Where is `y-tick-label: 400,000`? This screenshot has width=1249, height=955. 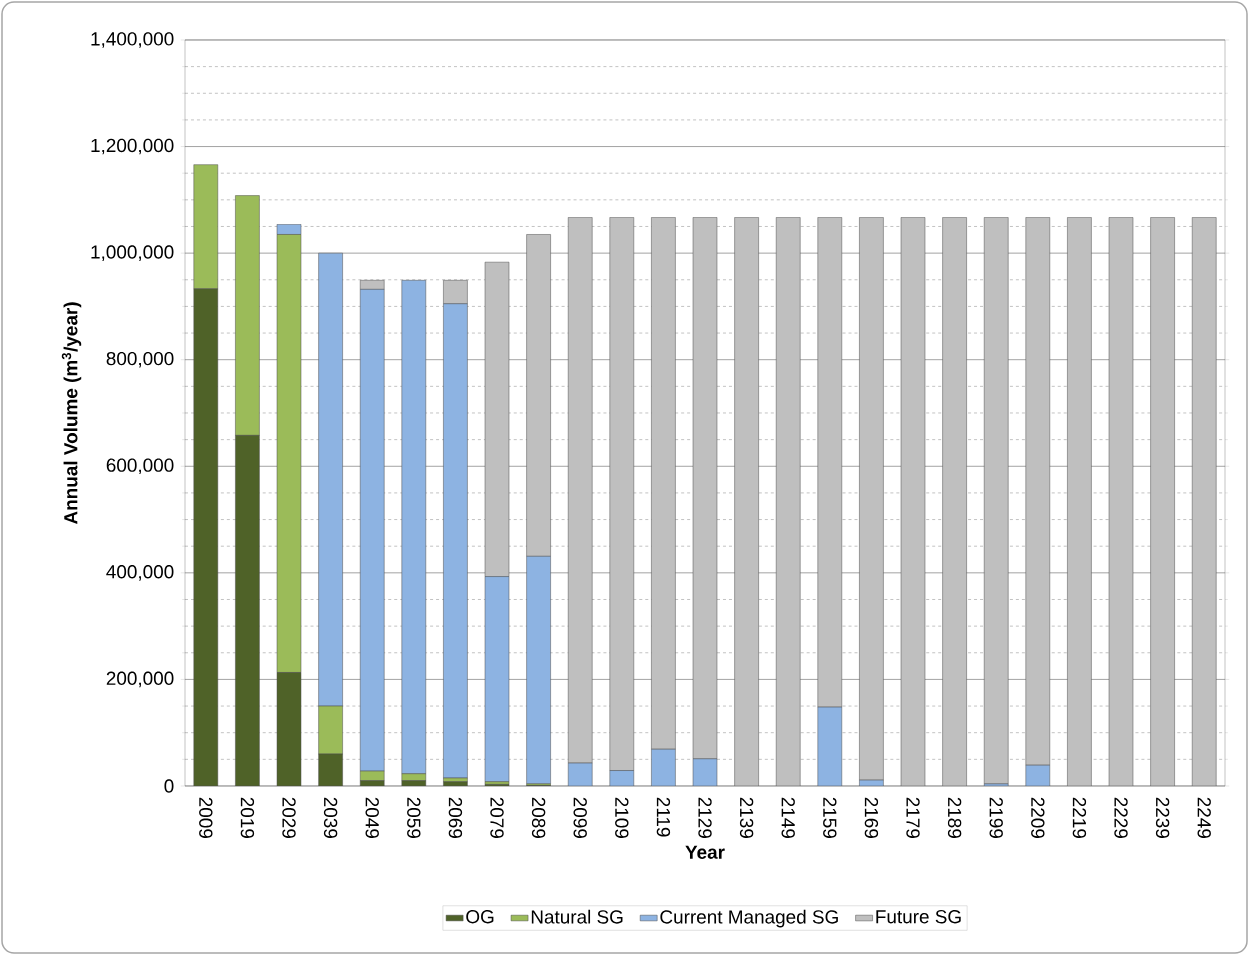
y-tick-label: 400,000 is located at coordinates (140, 573).